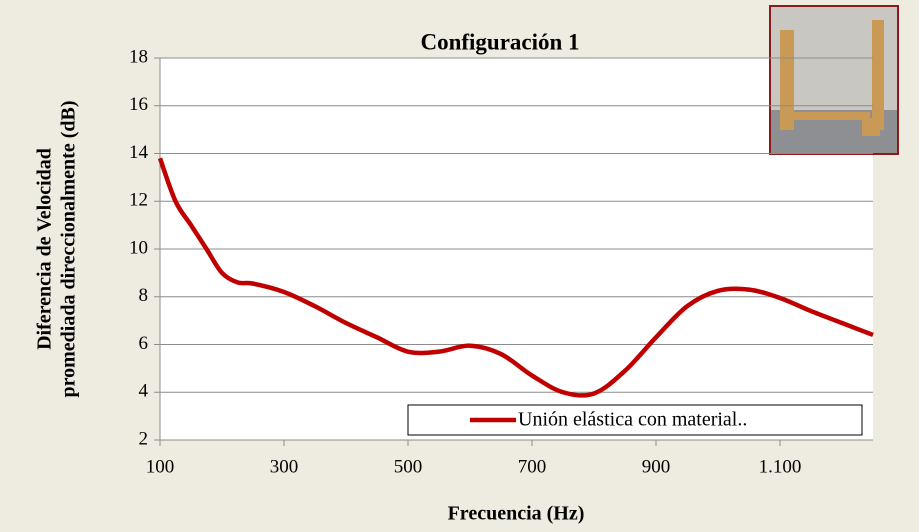 This screenshot has width=919, height=532. I want to click on x-tick-label: 300, so click(284, 466).